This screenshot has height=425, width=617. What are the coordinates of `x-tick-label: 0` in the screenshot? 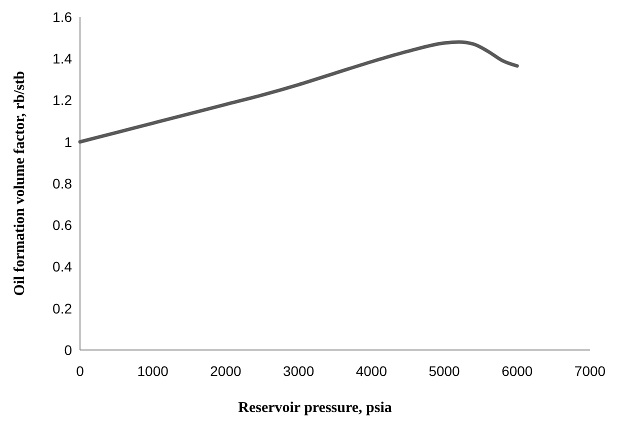 It's located at (80, 371).